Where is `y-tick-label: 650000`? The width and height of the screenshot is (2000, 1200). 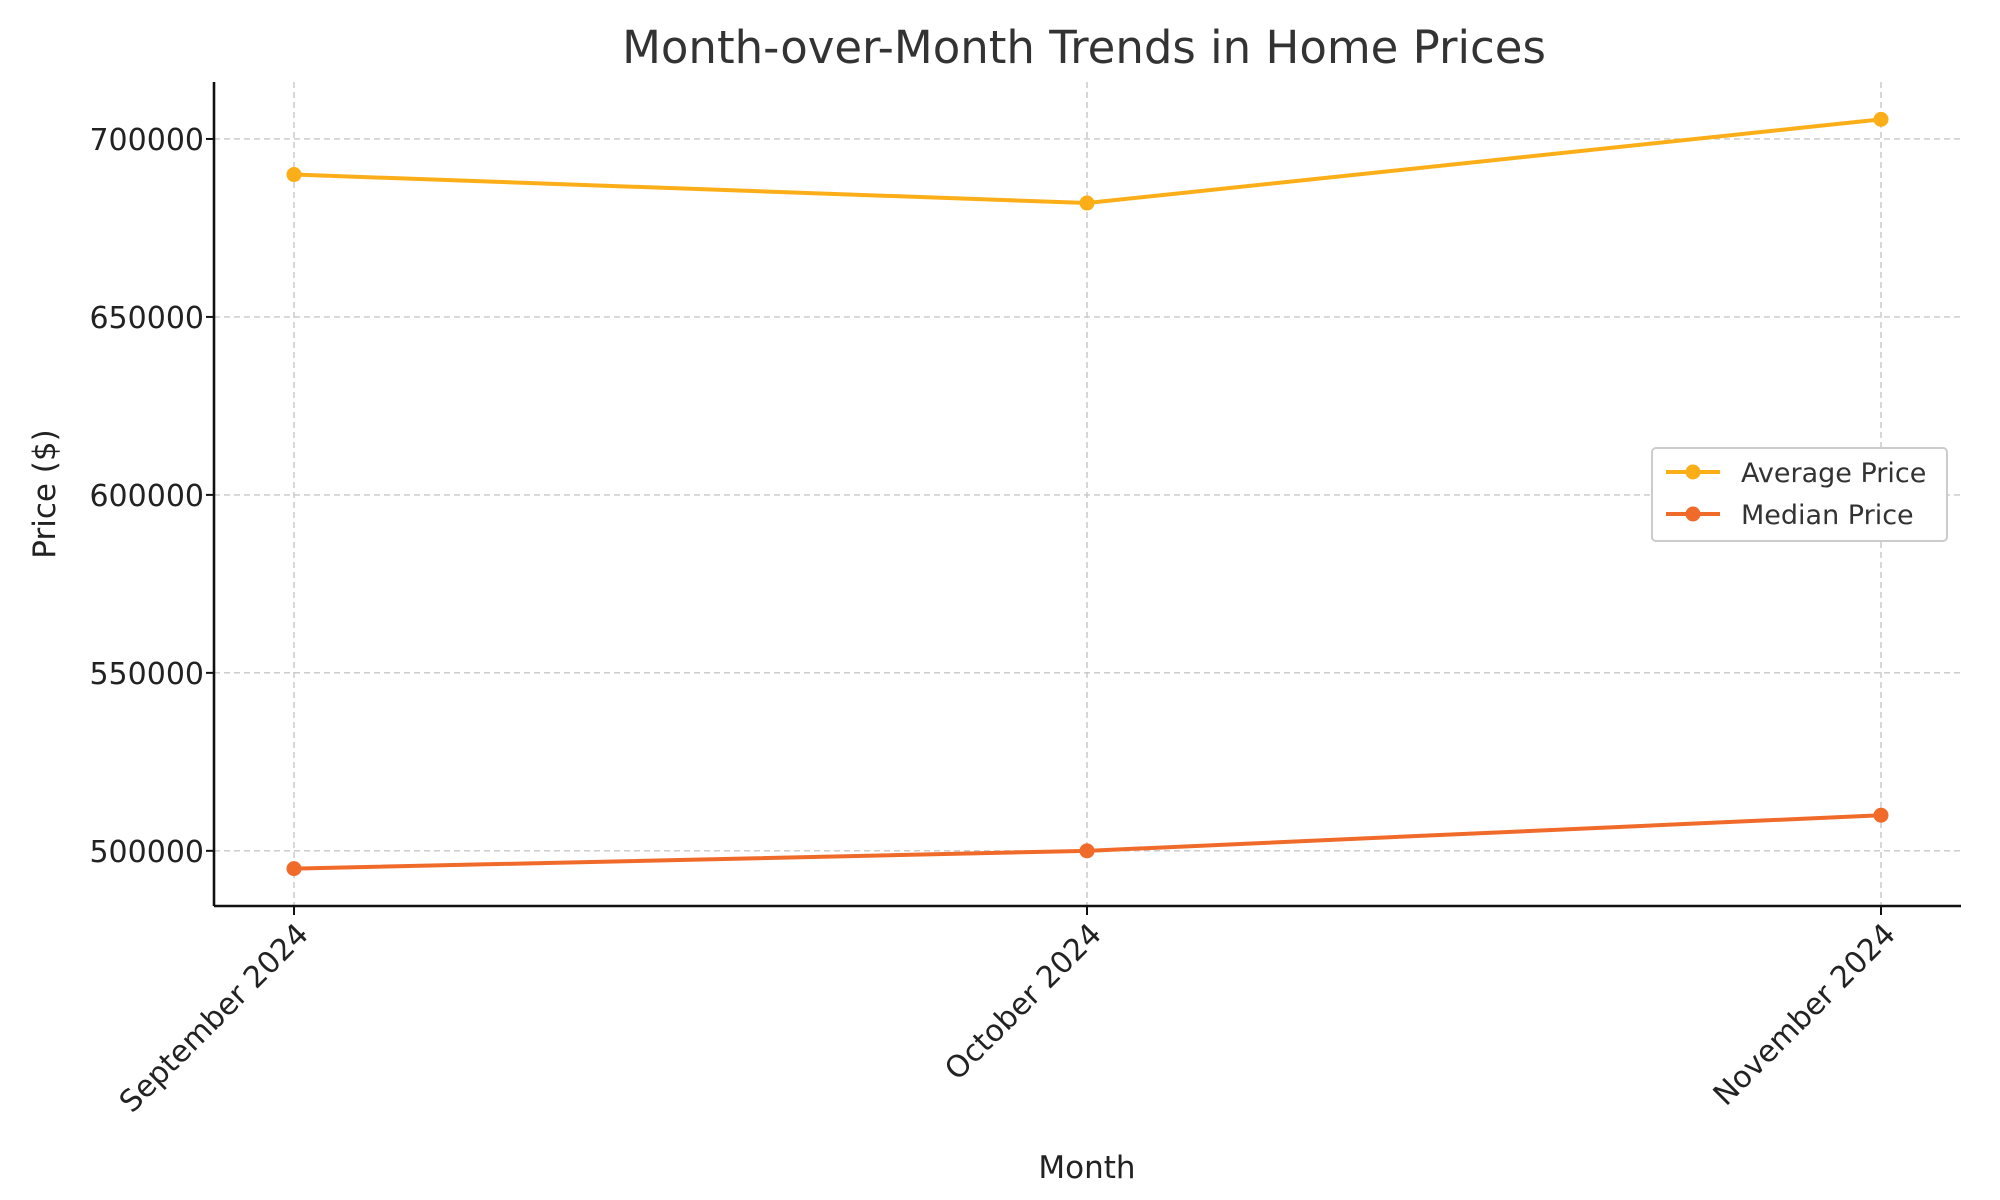 y-tick-label: 650000 is located at coordinates (146, 318).